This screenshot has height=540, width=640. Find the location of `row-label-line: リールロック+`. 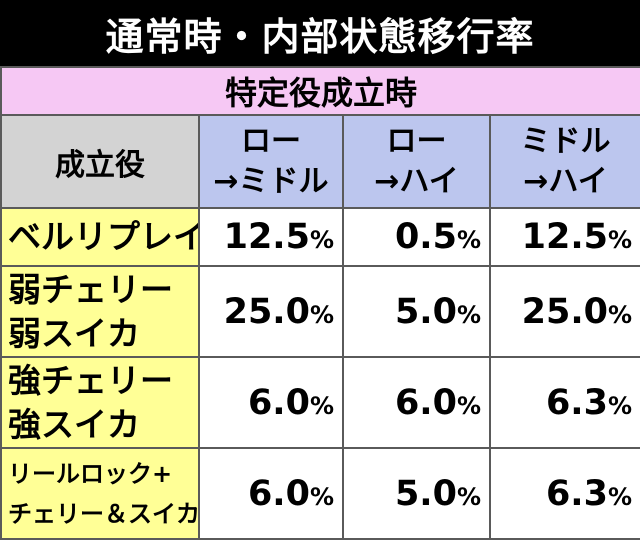

row-label-line: リールロック+ is located at coordinates (90, 473).